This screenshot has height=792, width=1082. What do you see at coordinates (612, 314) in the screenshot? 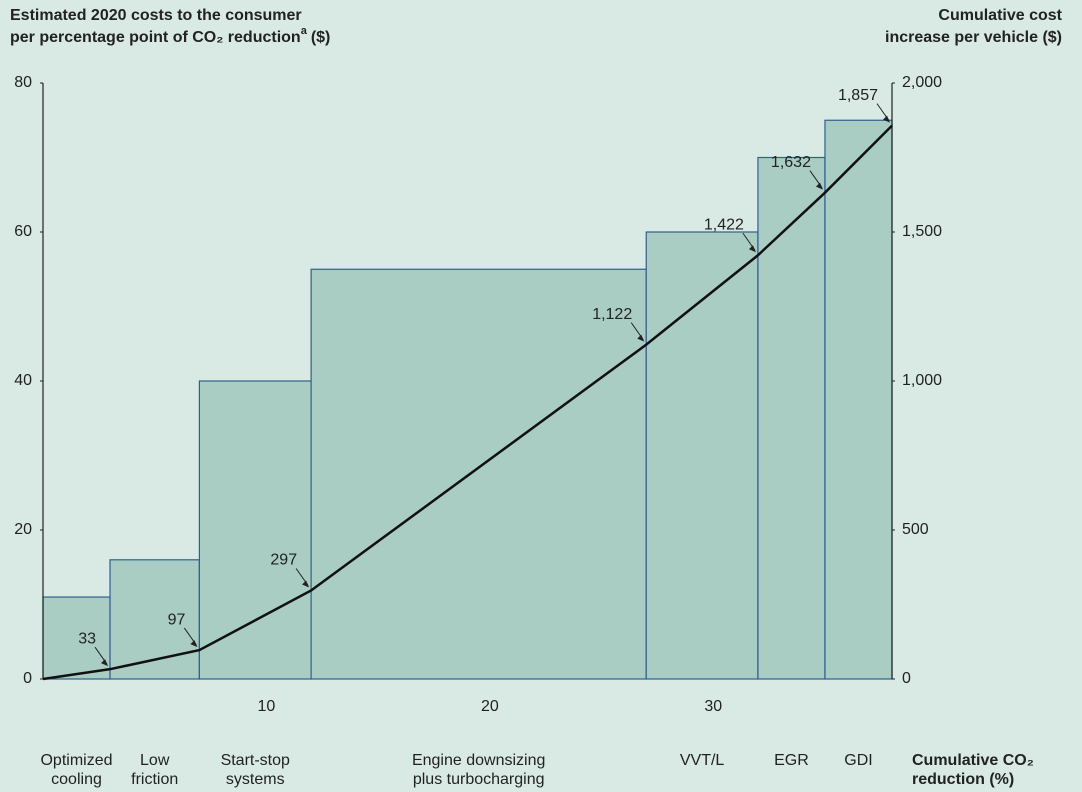
I see `value-label: 1,122` at bounding box center [612, 314].